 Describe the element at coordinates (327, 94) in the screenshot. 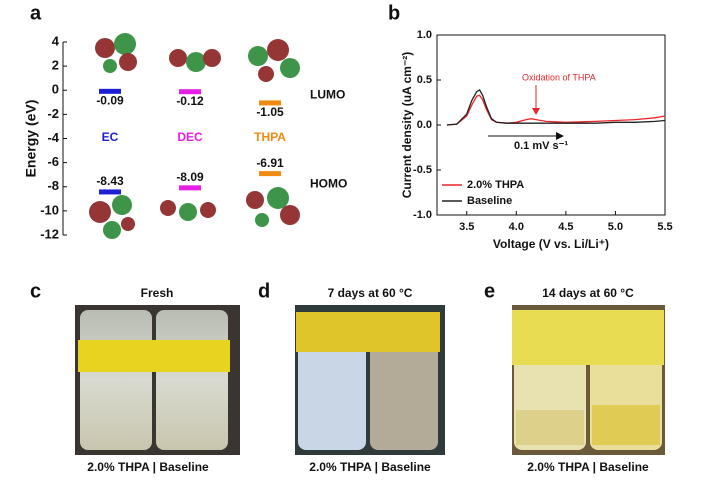

I see `series-label: LUMO` at that location.